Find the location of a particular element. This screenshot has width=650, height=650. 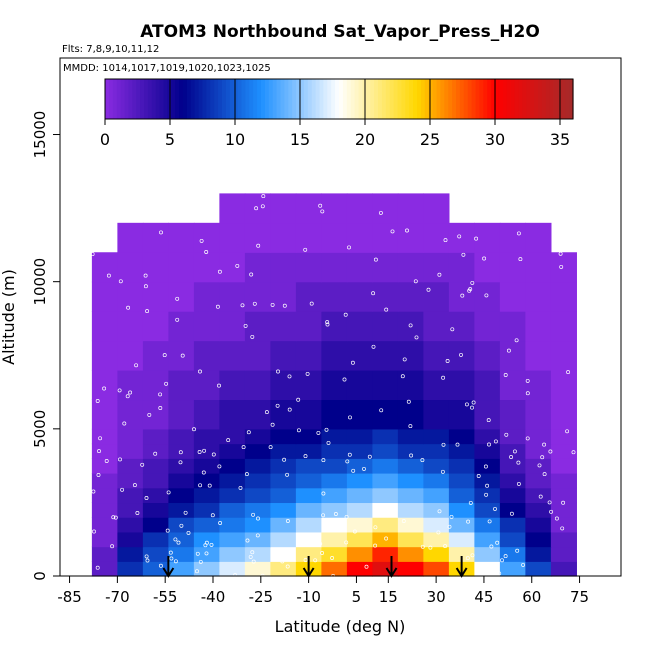

x-tick-label: 45 is located at coordinates (483, 597).